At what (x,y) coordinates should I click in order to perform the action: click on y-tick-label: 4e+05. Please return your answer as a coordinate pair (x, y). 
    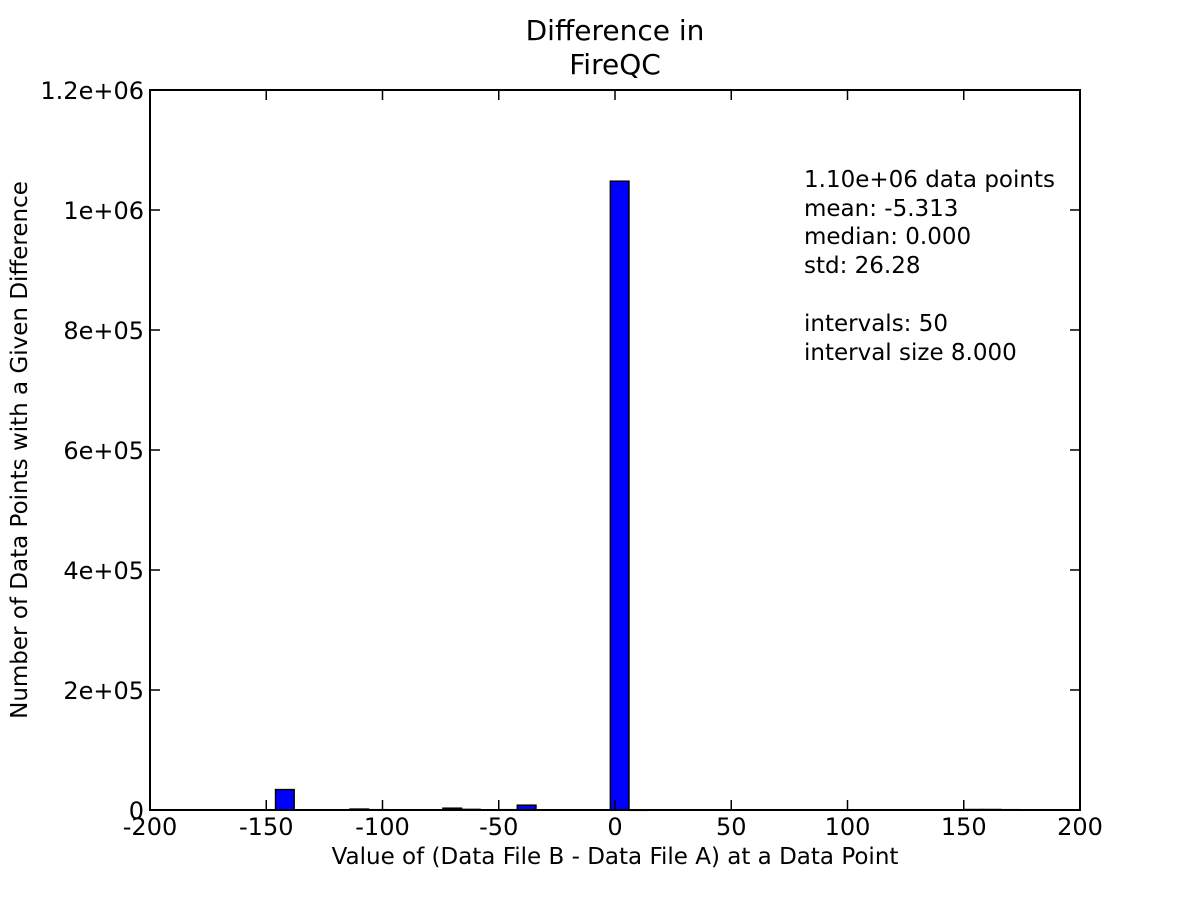
    Looking at the image, I should click on (103, 571).